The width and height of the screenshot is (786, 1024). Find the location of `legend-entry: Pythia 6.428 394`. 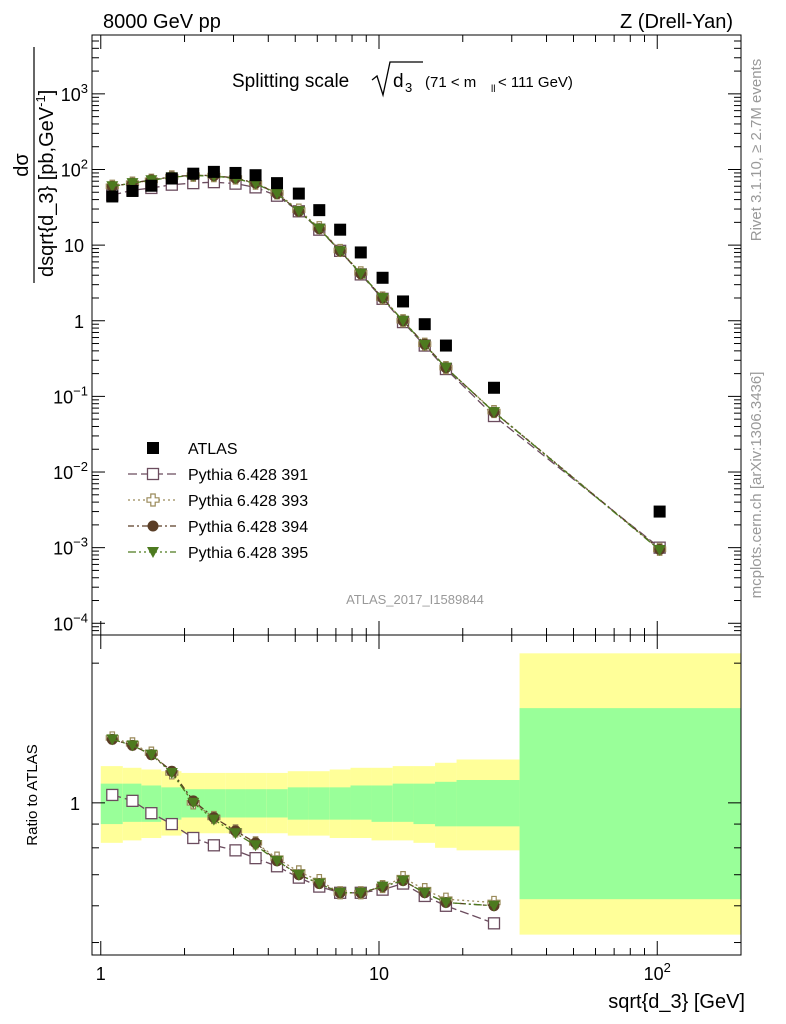

legend-entry: Pythia 6.428 394 is located at coordinates (218, 527).